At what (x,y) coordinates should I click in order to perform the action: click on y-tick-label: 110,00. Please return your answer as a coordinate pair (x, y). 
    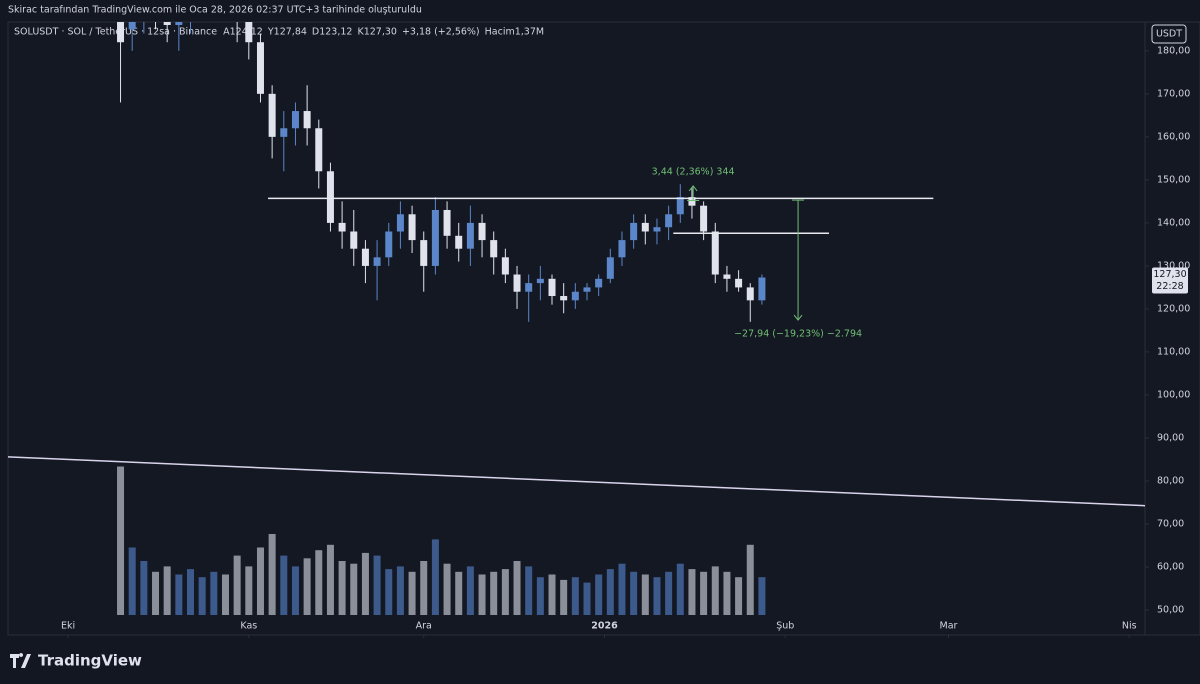
    Looking at the image, I should click on (1173, 351).